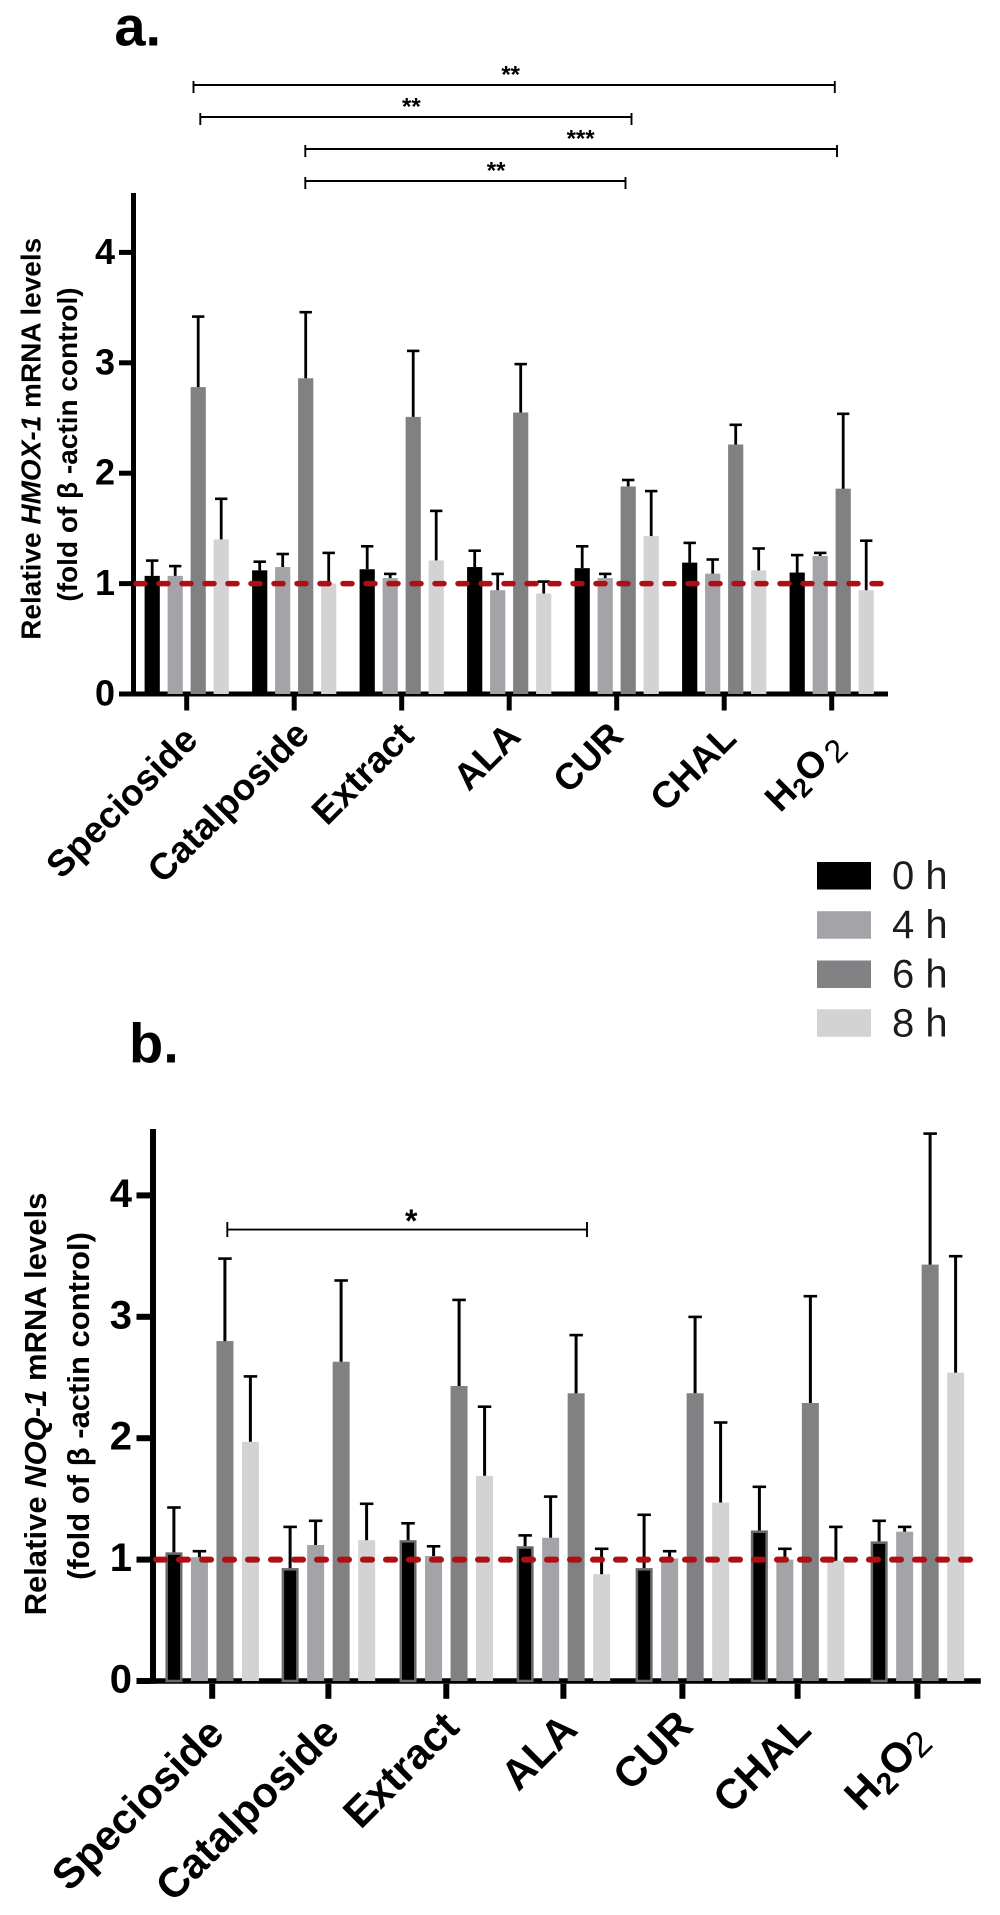 The width and height of the screenshot is (1000, 1915). What do you see at coordinates (137, 29) in the screenshot?
I see `svg-text: a.` at bounding box center [137, 29].